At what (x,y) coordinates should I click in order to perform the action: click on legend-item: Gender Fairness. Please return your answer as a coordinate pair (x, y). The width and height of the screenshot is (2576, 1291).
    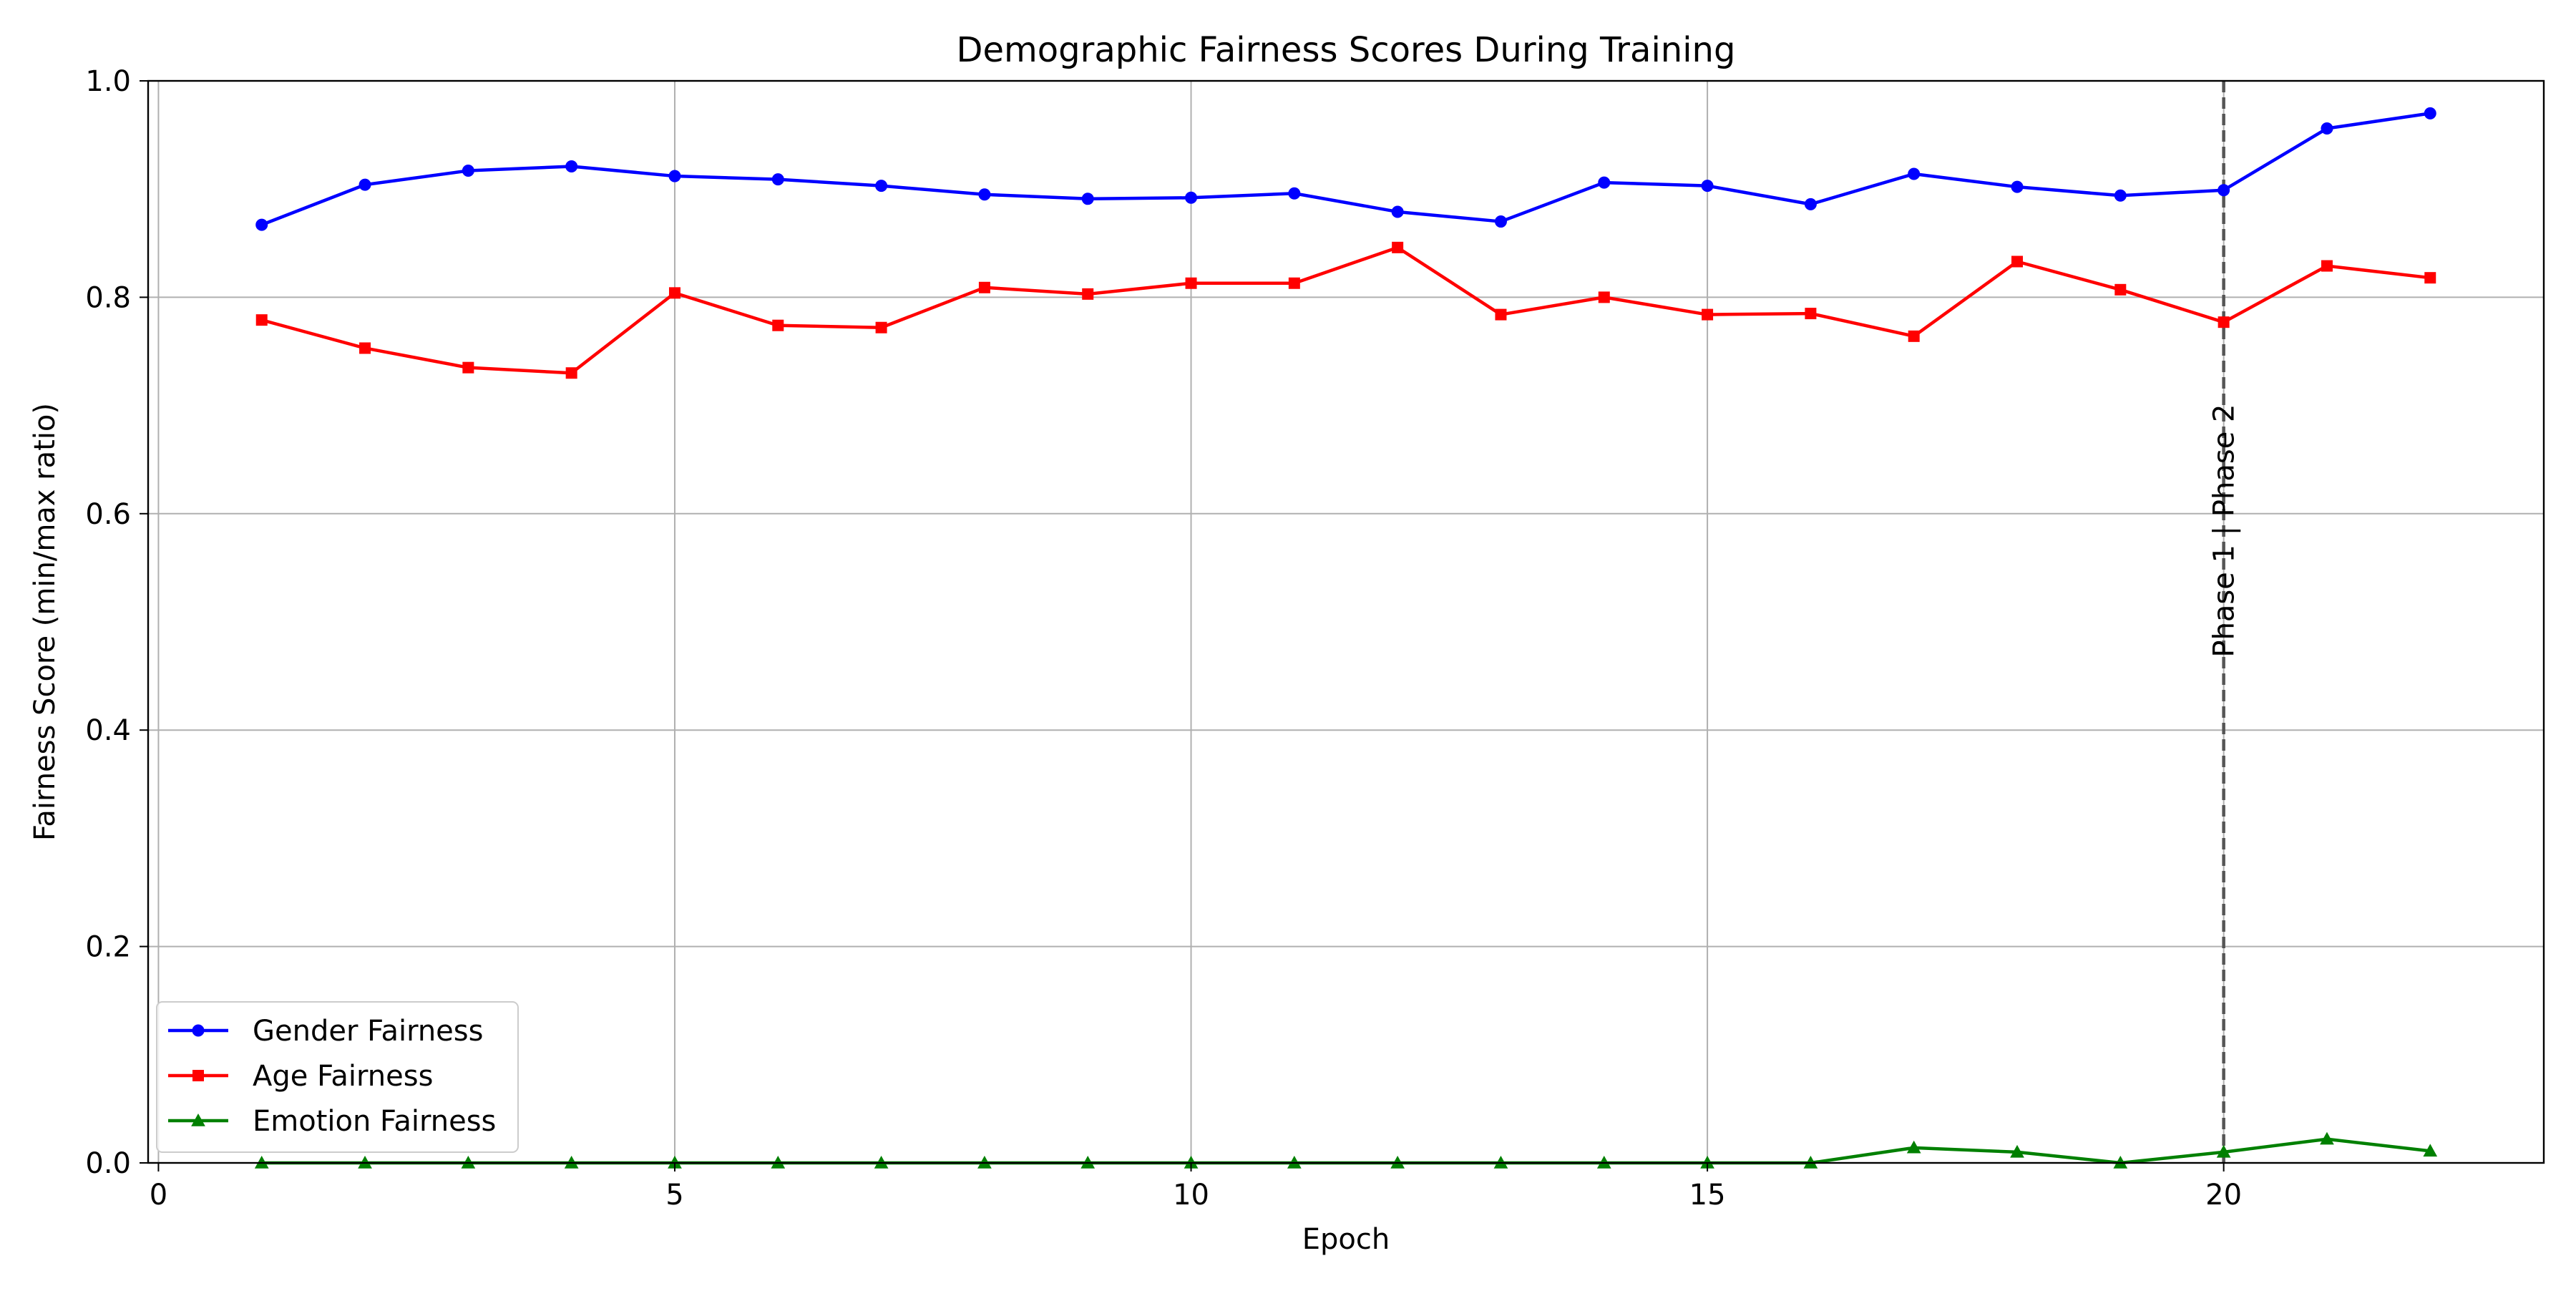
    Looking at the image, I should click on (325, 1031).